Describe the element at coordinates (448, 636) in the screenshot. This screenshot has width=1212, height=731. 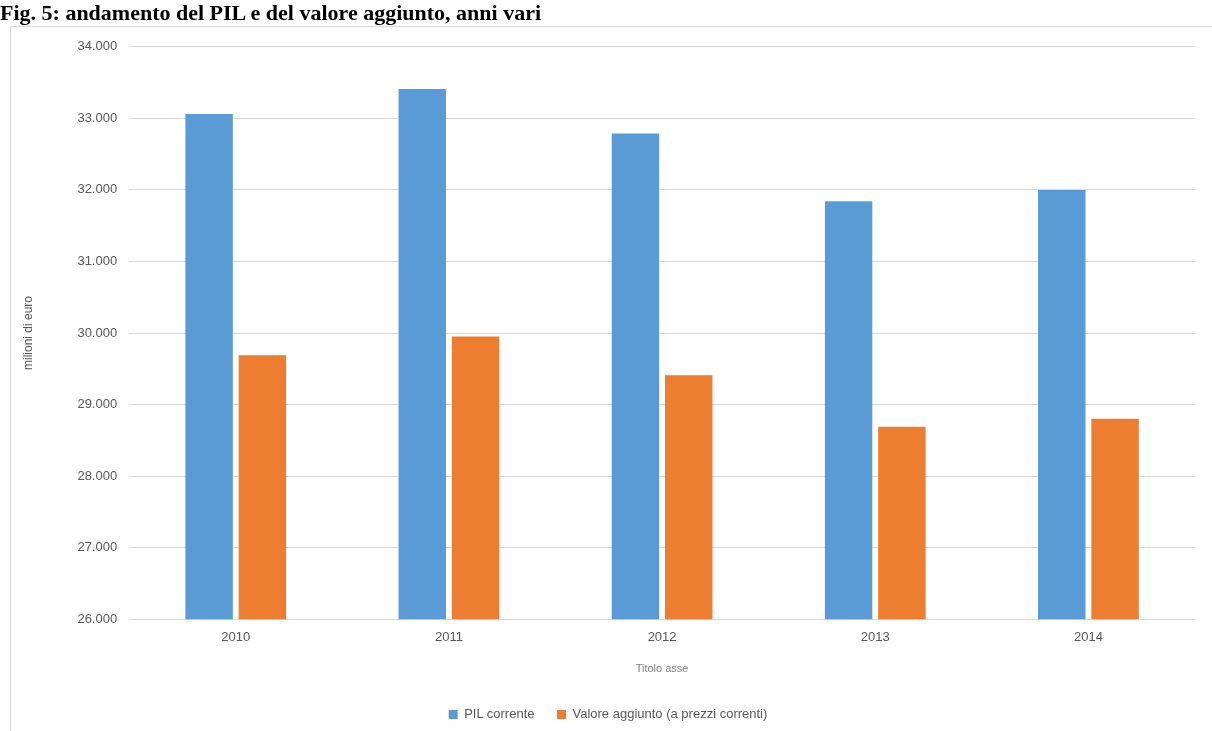
I see `x-tick-label: 2011` at that location.